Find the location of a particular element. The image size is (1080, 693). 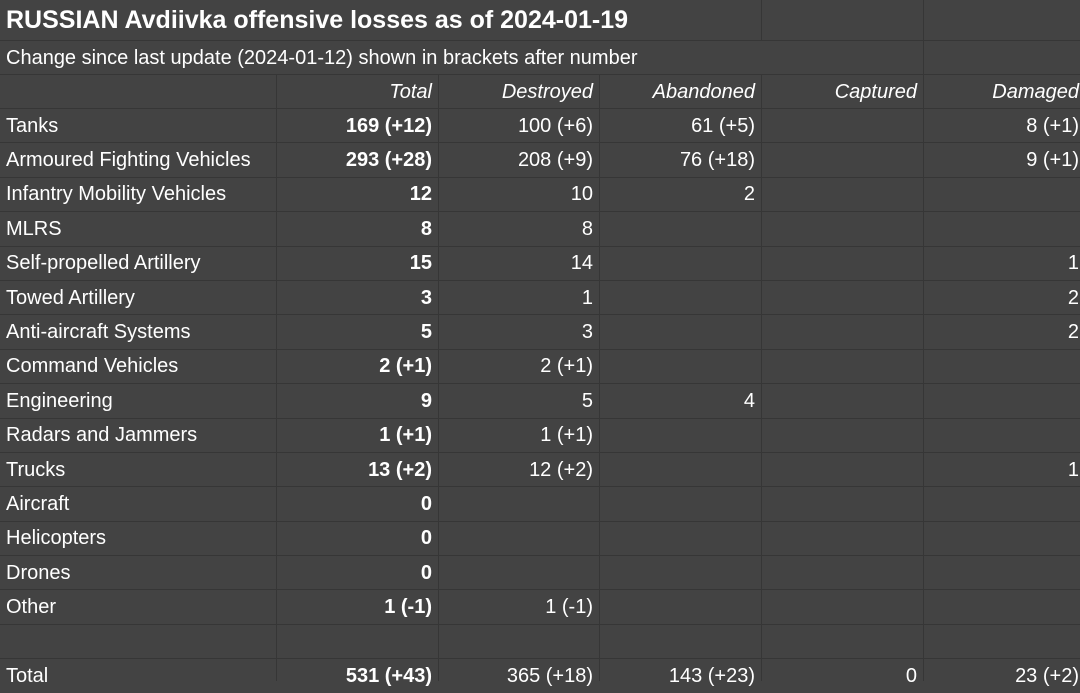

cell-destroyed: 3 is located at coordinates (519, 332).